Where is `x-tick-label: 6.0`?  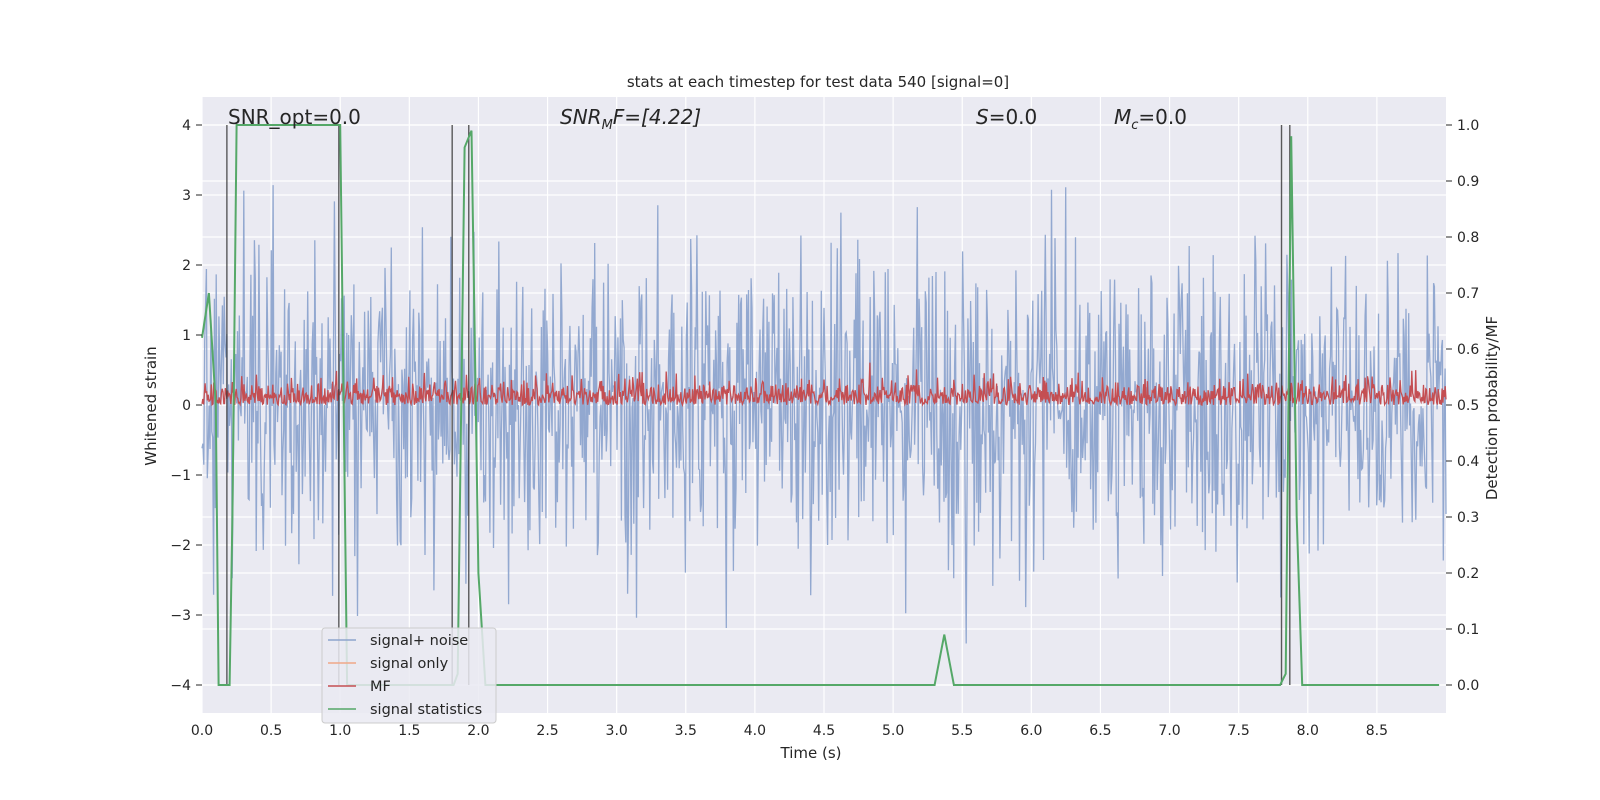
x-tick-label: 6.0 is located at coordinates (1031, 731).